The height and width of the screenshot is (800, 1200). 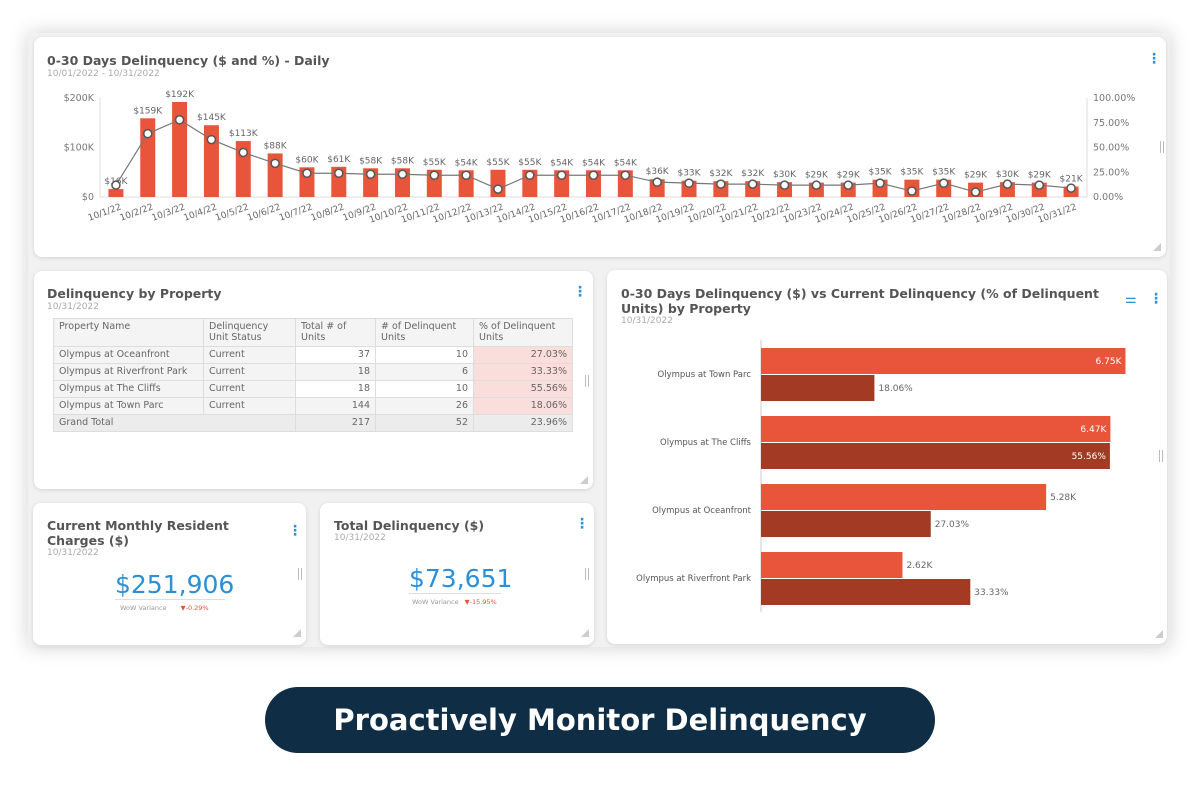 I want to click on x-tick-label: 10/1/22, so click(x=105, y=212).